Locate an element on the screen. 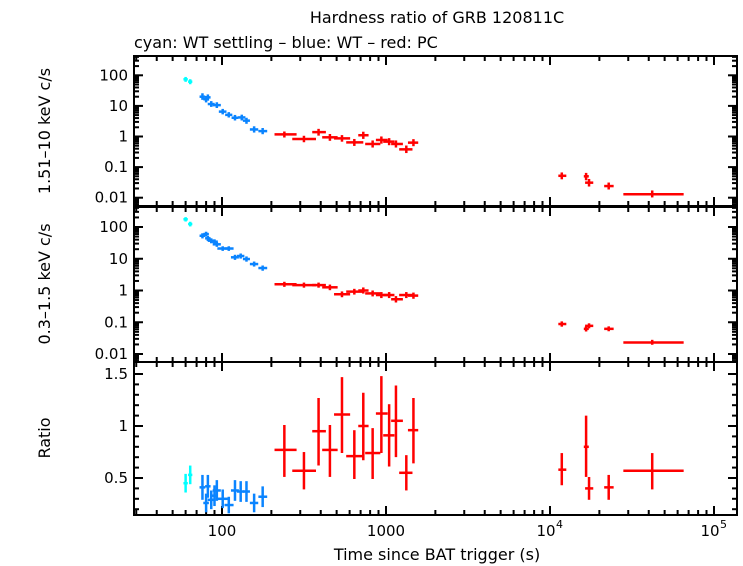  x-axis-label: Time since BAT trigger (s) is located at coordinates (436, 554).